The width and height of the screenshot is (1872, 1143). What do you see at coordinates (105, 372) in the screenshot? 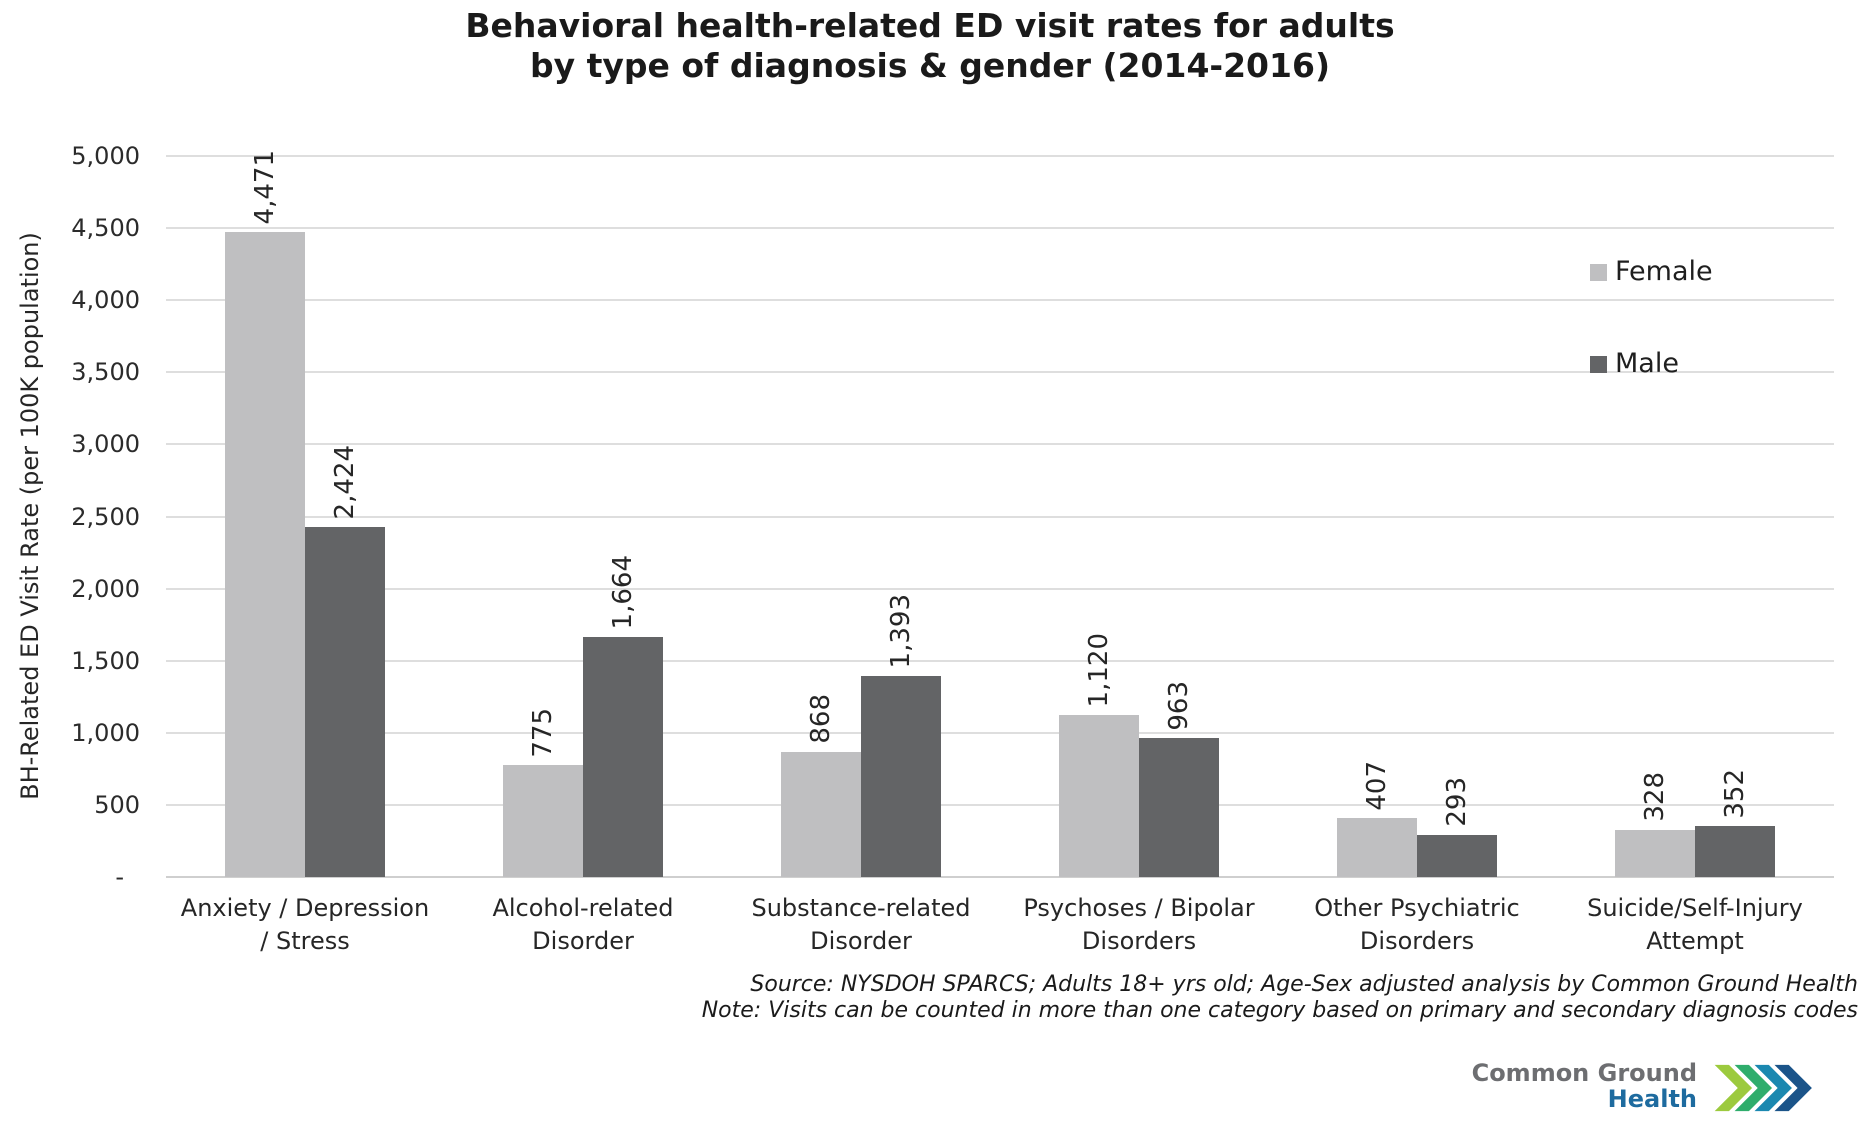
I see `y-tick-label: 3,500` at bounding box center [105, 372].